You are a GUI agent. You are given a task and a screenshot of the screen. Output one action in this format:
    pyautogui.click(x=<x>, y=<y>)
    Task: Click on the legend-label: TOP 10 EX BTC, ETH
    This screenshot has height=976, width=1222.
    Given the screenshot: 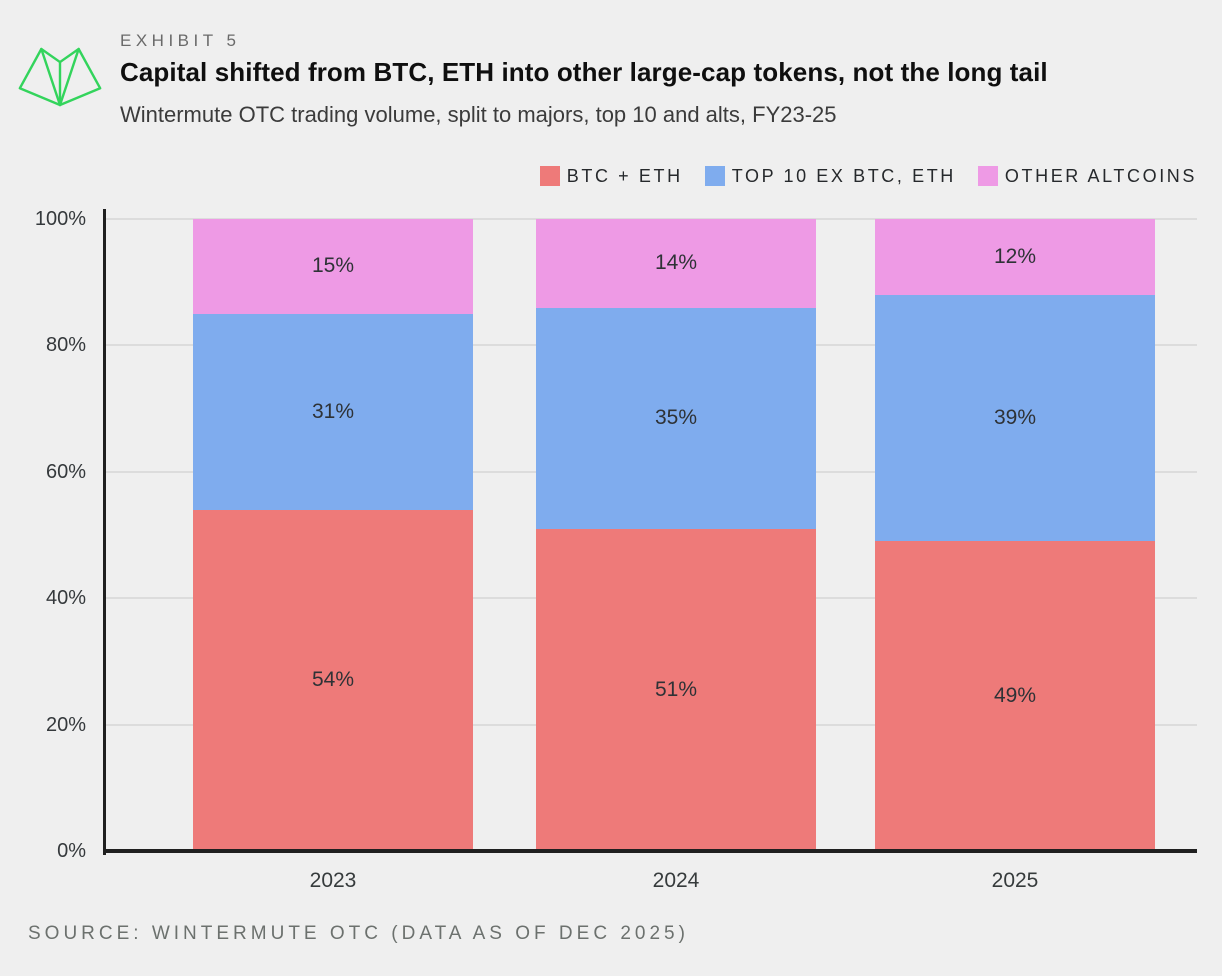 What is the action you would take?
    pyautogui.click(x=843, y=175)
    